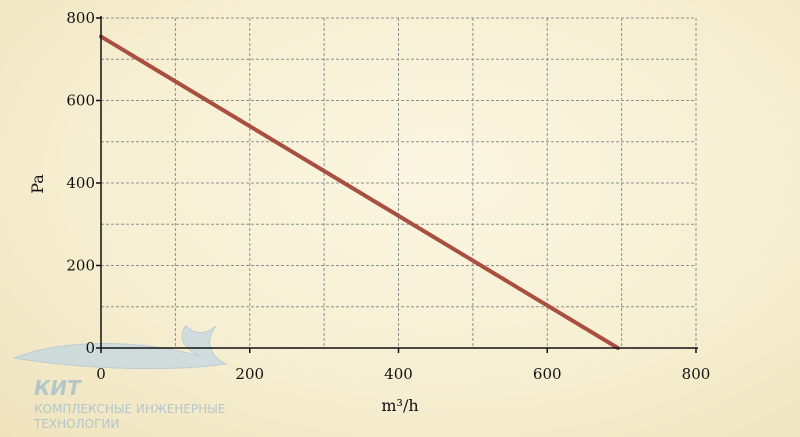  What do you see at coordinates (399, 405) in the screenshot?
I see `x-axis-title: m³/h` at bounding box center [399, 405].